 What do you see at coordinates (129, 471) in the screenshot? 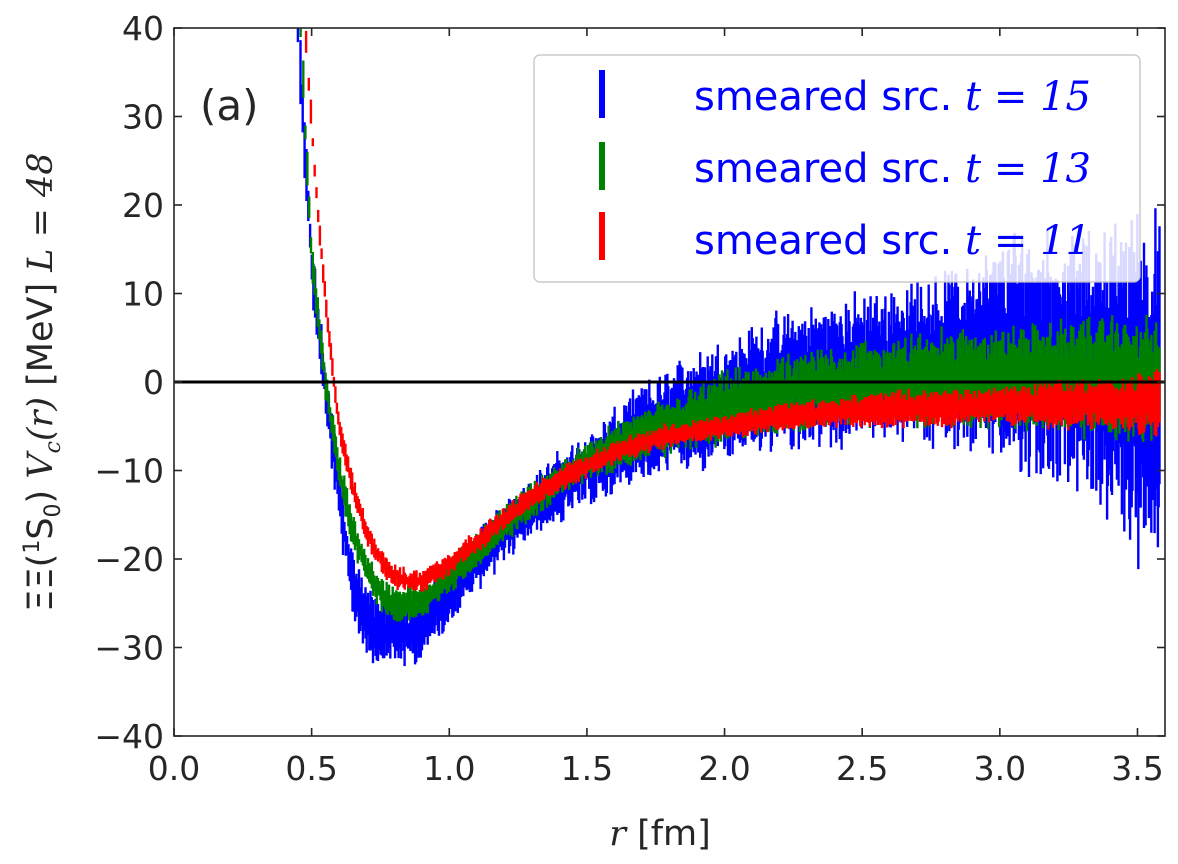
I see `y-tick-label: −10` at bounding box center [129, 471].